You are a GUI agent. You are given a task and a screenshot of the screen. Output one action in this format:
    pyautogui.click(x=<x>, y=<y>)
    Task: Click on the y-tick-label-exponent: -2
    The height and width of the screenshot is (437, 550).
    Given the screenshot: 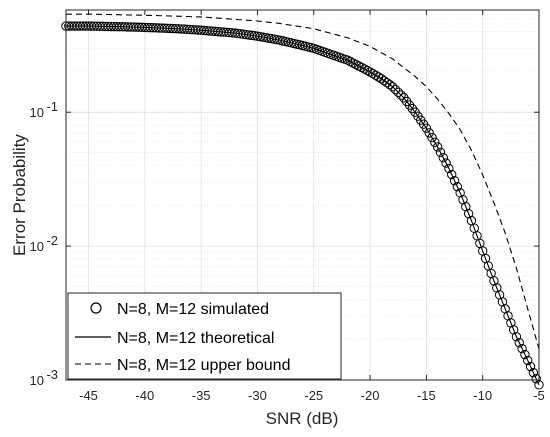 What is the action you would take?
    pyautogui.click(x=52, y=240)
    